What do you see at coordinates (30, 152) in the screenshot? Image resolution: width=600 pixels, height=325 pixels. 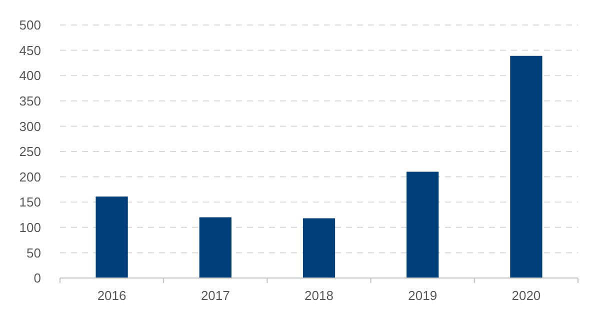 I see `y-tick-label: 250` at bounding box center [30, 152].